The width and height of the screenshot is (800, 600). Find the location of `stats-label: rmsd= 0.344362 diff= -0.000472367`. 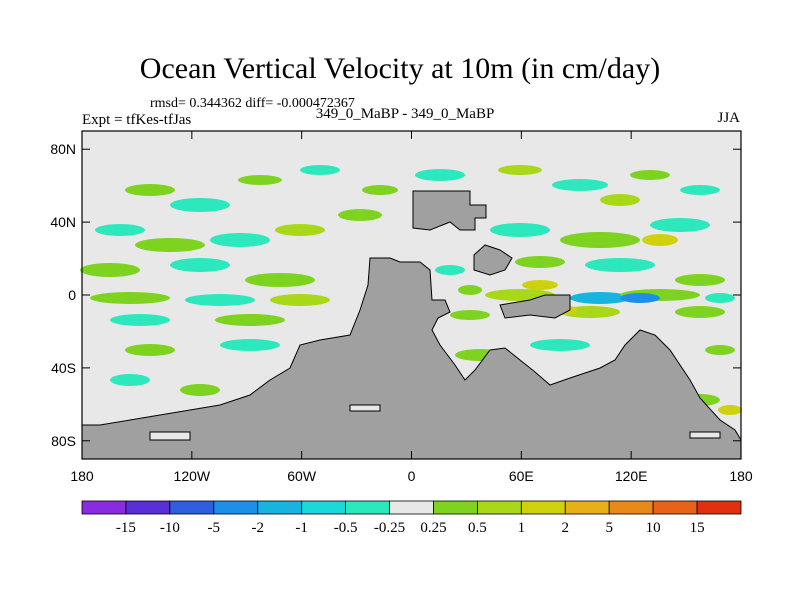

stats-label: rmsd= 0.344362 diff= -0.000472367 is located at coordinates (252, 103).